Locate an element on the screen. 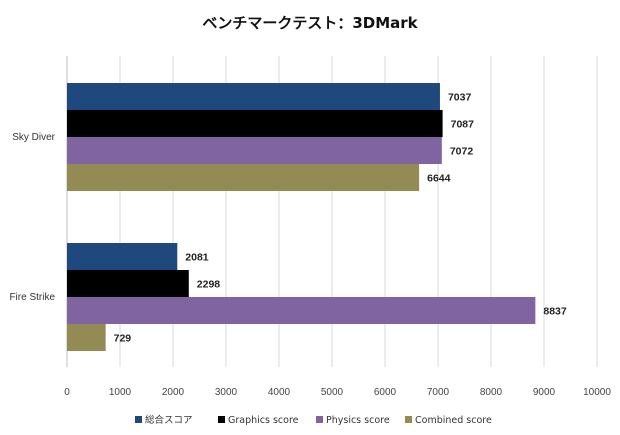 The height and width of the screenshot is (435, 620). x-tick-label: 7000 is located at coordinates (438, 392).